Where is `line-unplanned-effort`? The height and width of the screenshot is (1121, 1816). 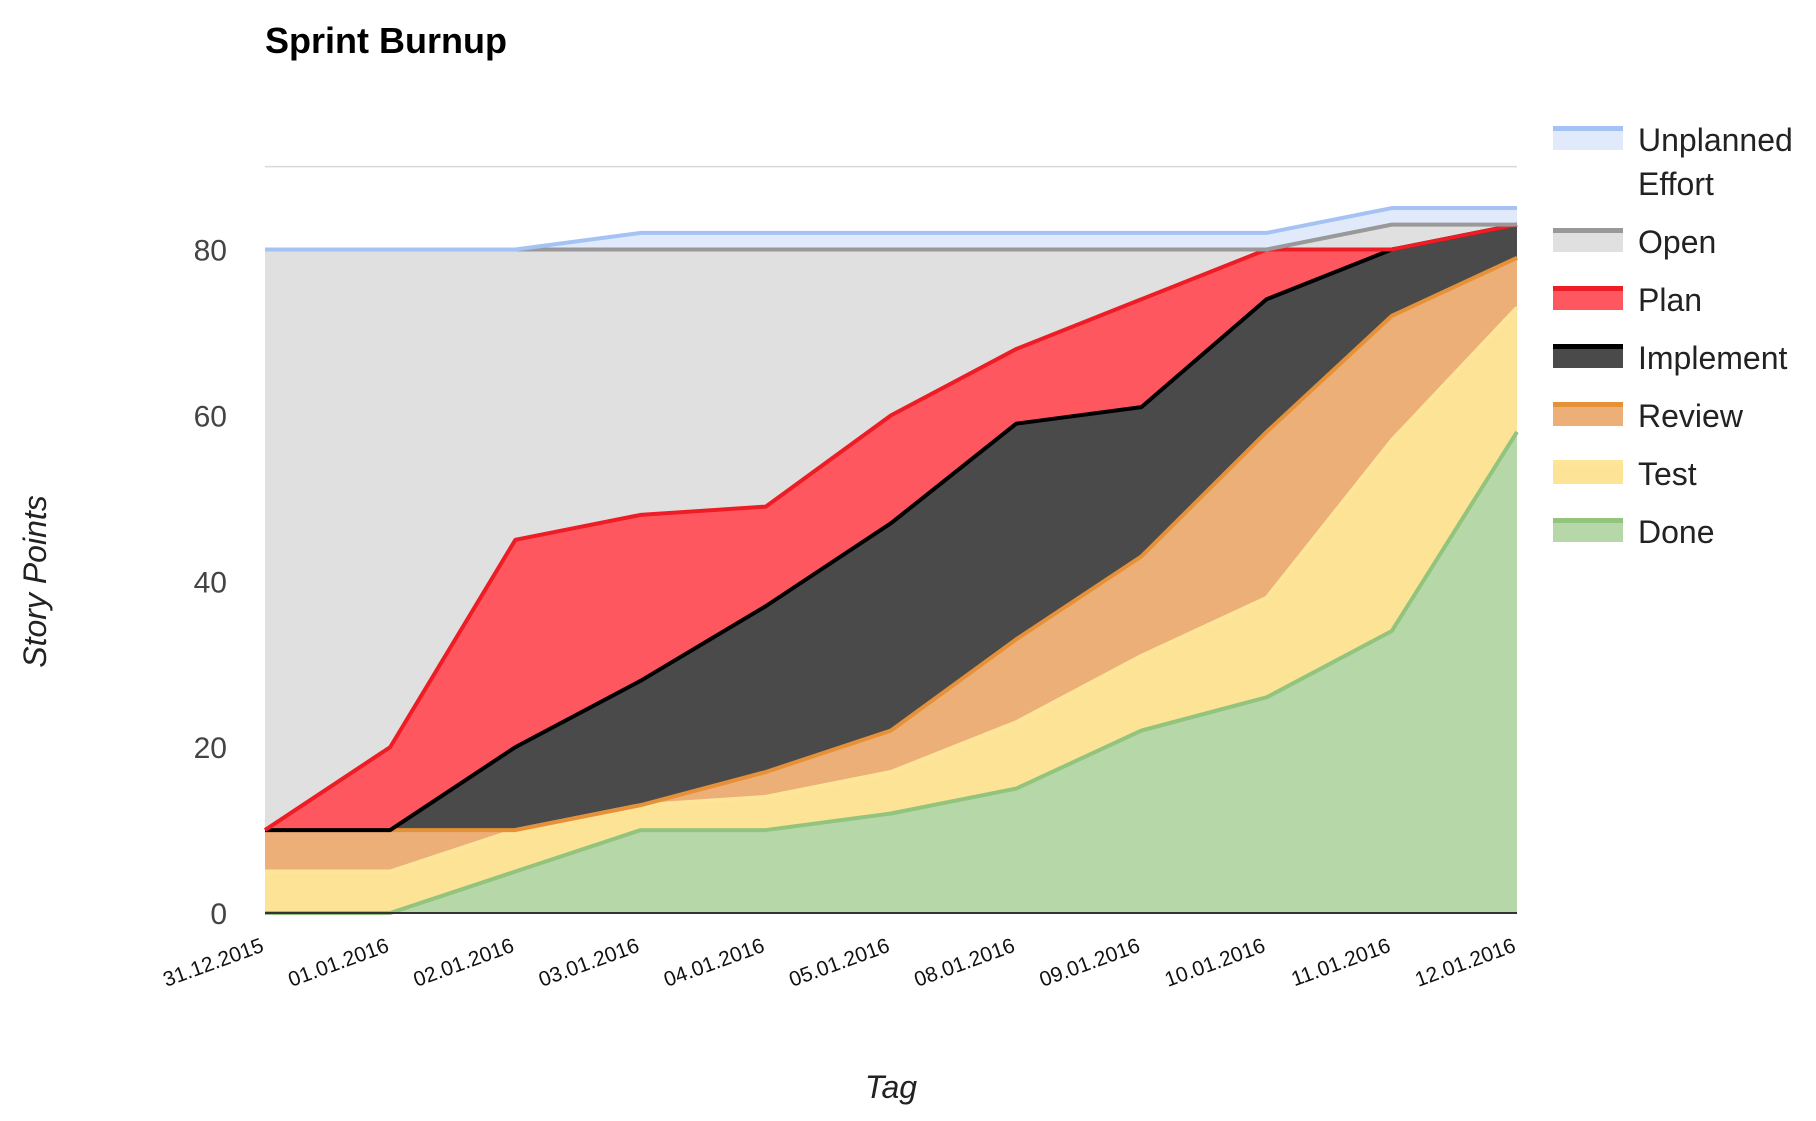
line-unplanned-effort is located at coordinates (891, 229).